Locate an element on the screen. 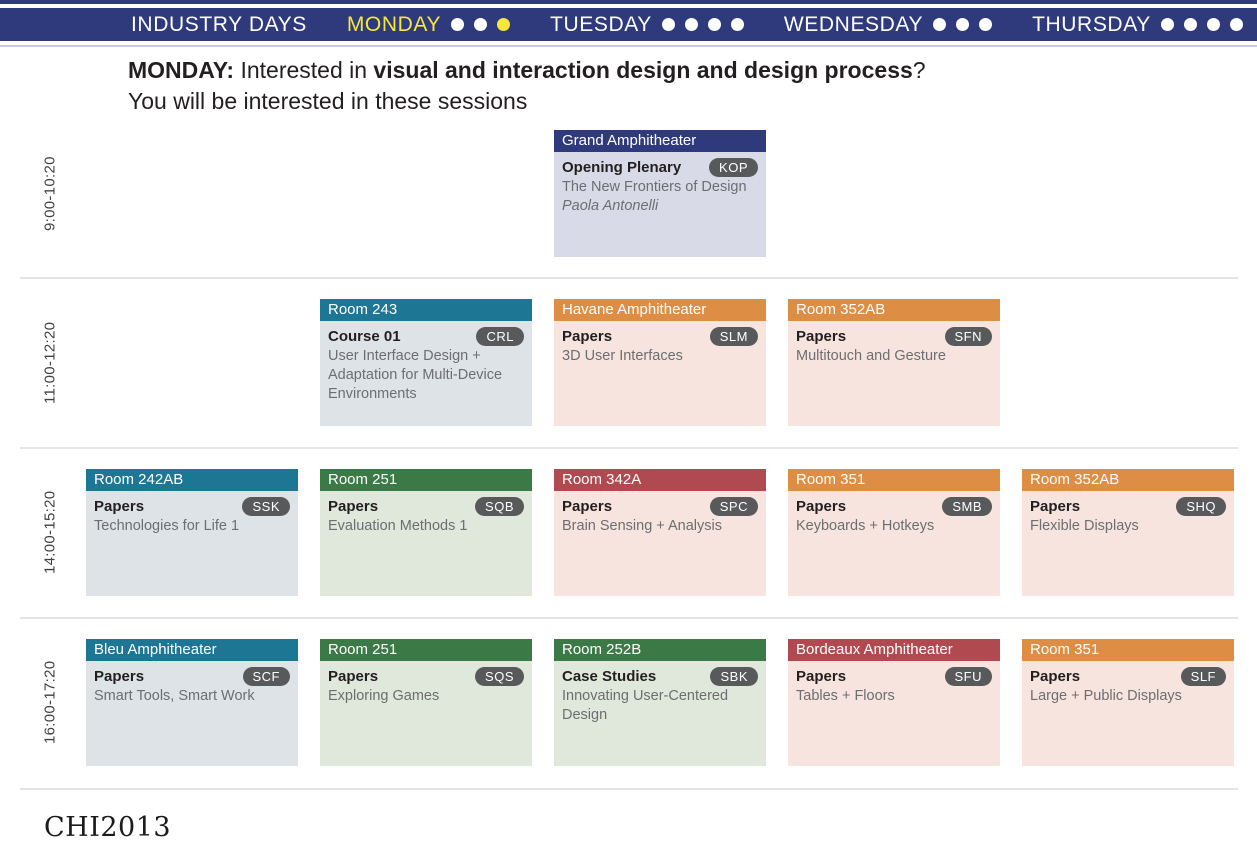 Image resolution: width=1257 pixels, height=861 pixels. session-card-body: Papers SMB Keyboards + Hotkeys is located at coordinates (894, 543).